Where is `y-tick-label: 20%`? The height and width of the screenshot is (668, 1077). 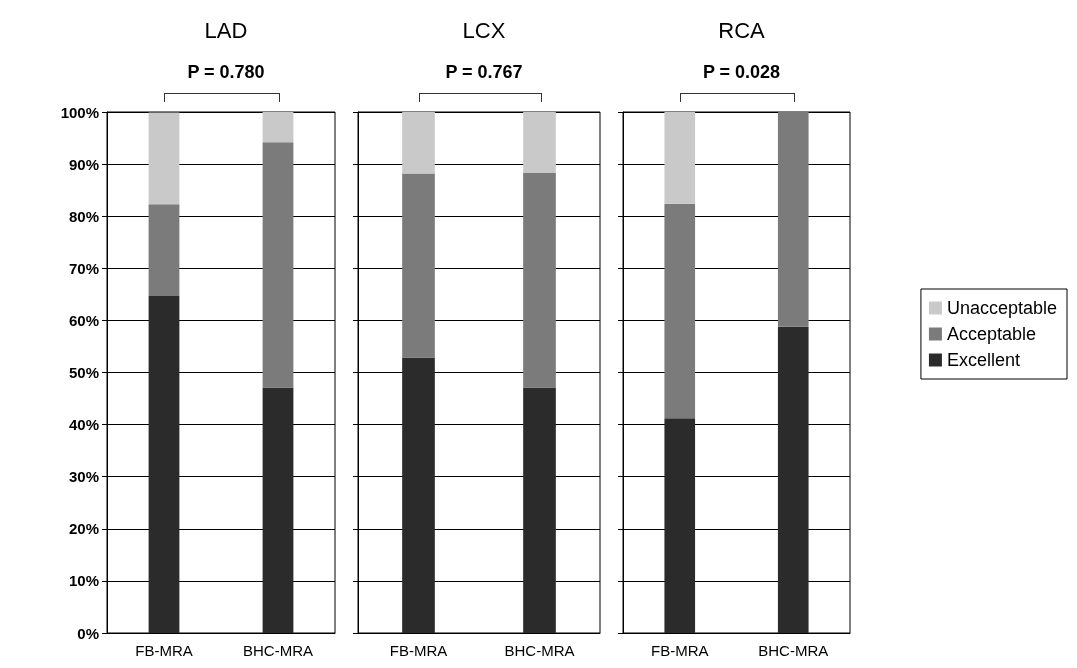 y-tick-label: 20% is located at coordinates (83, 529).